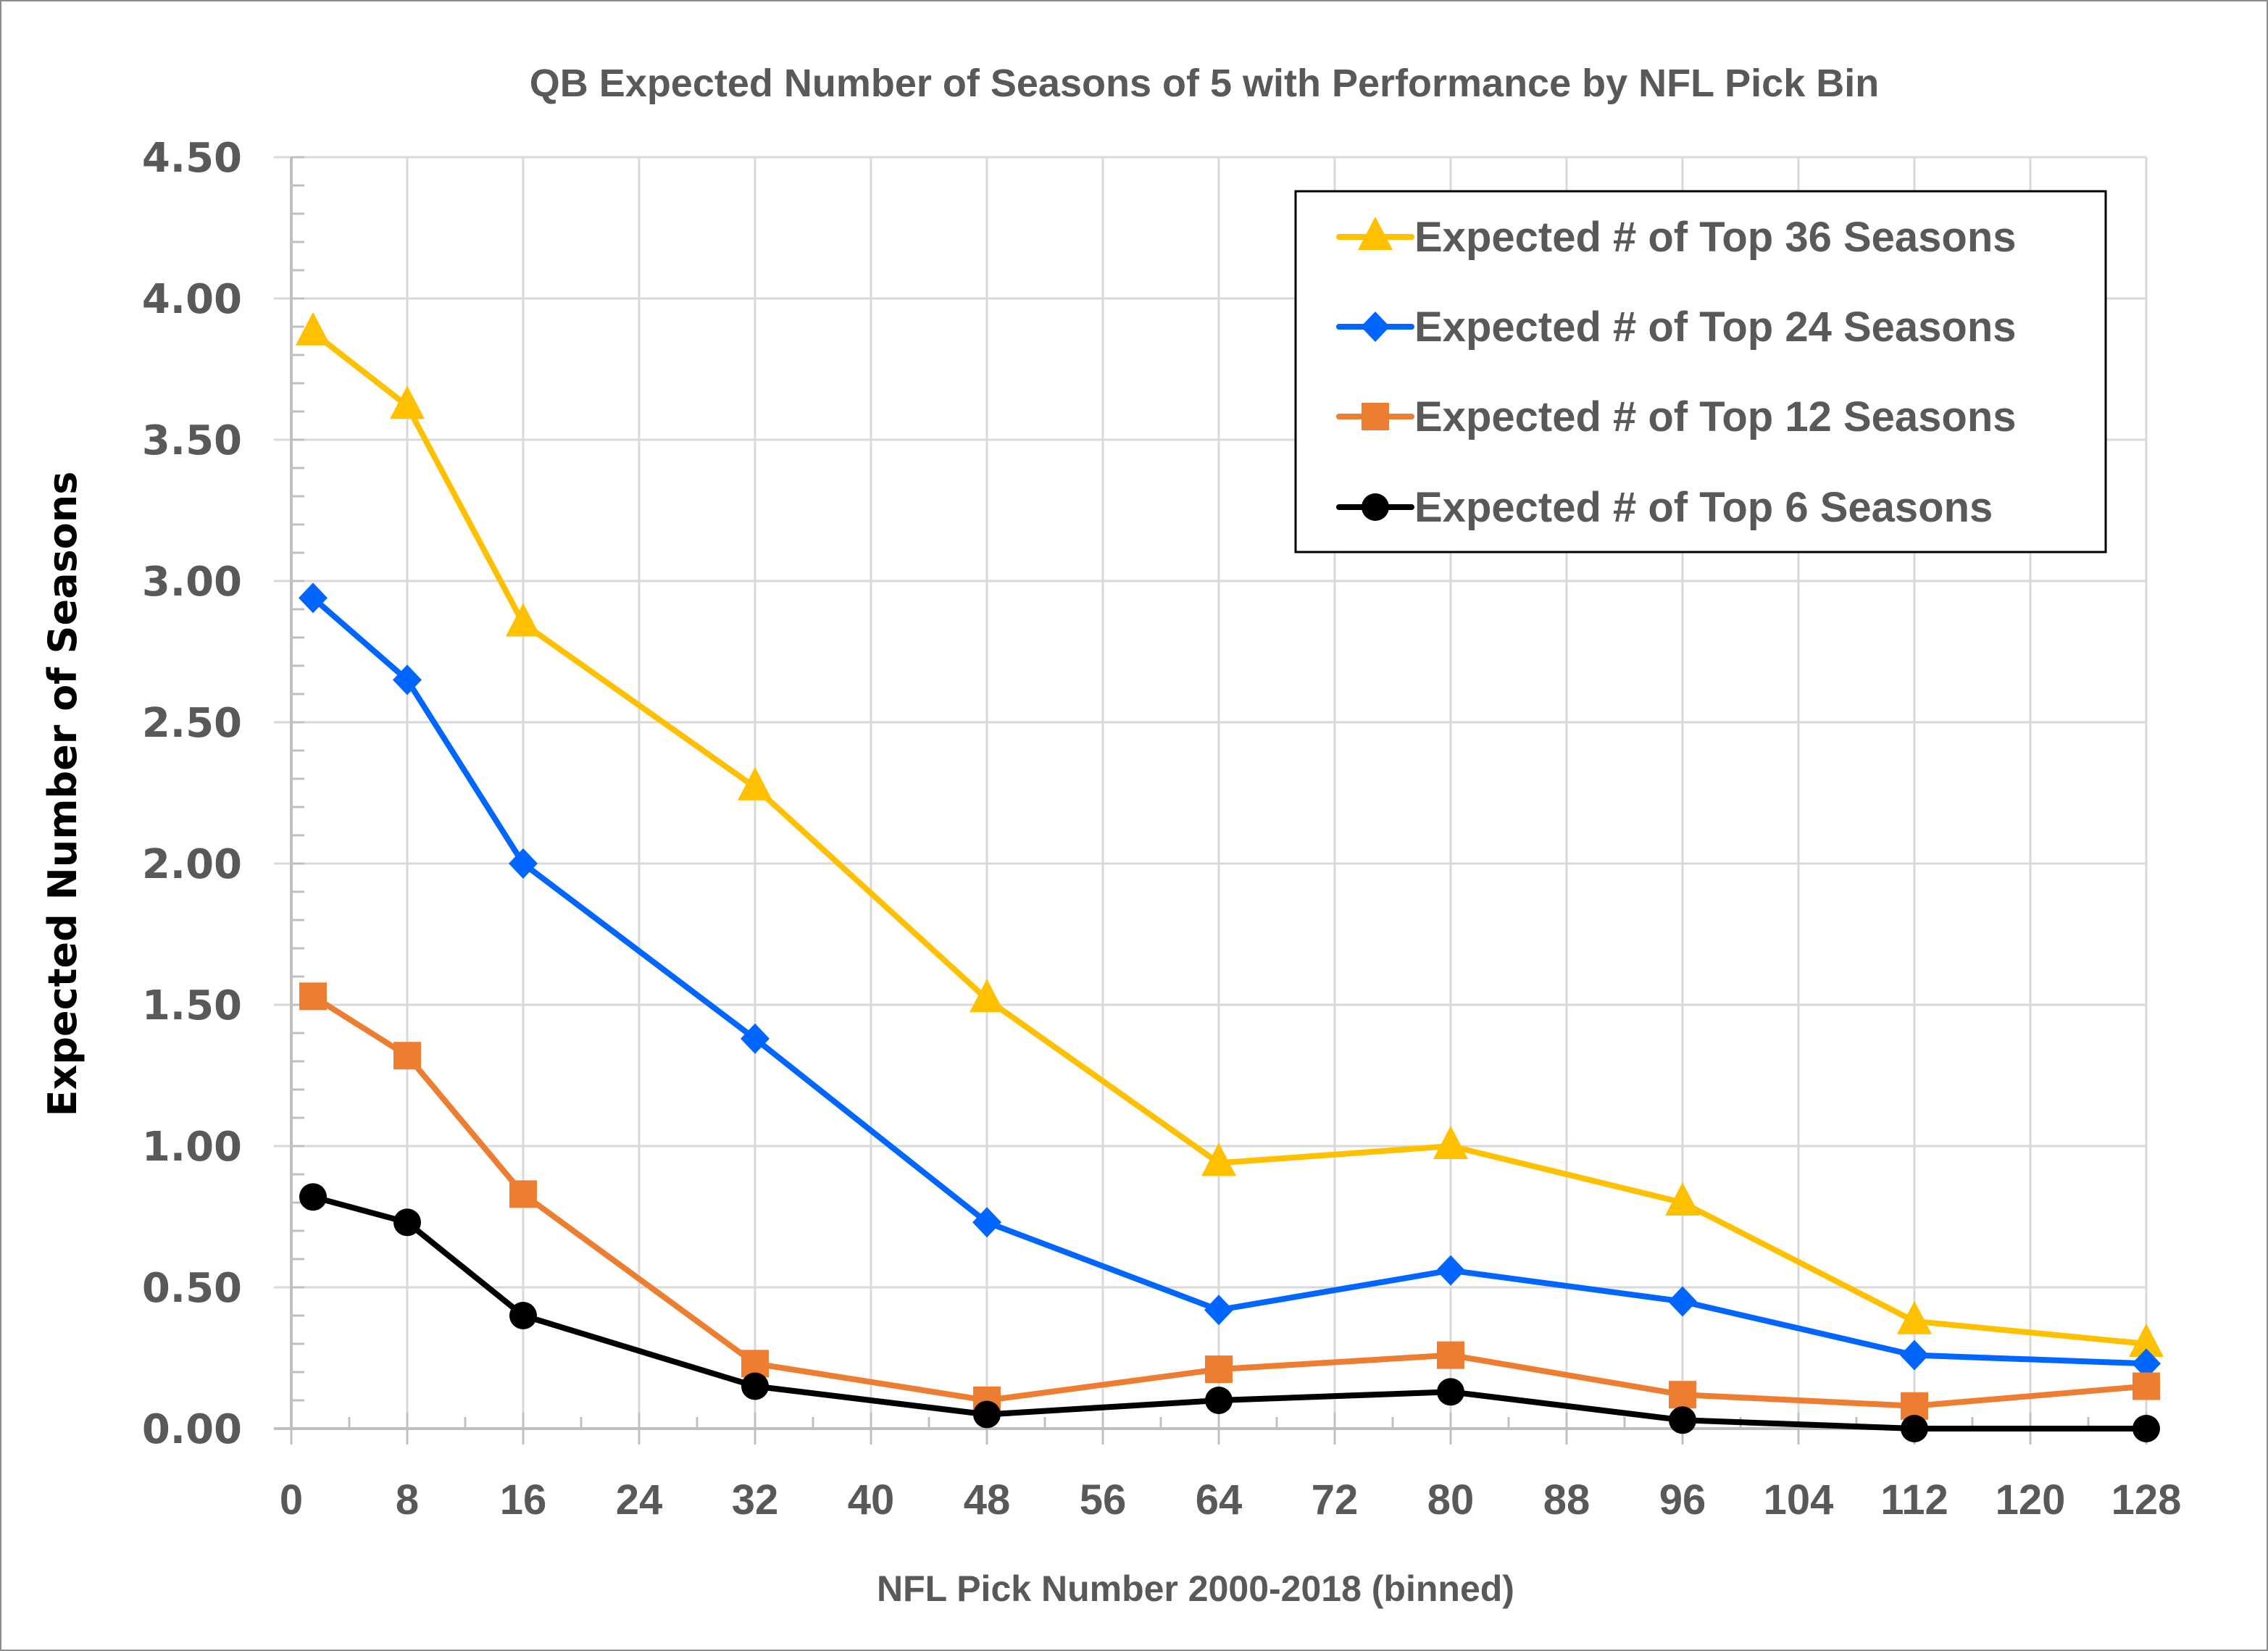 The height and width of the screenshot is (1651, 2268). I want to click on x-tick-label: 88, so click(1567, 1500).